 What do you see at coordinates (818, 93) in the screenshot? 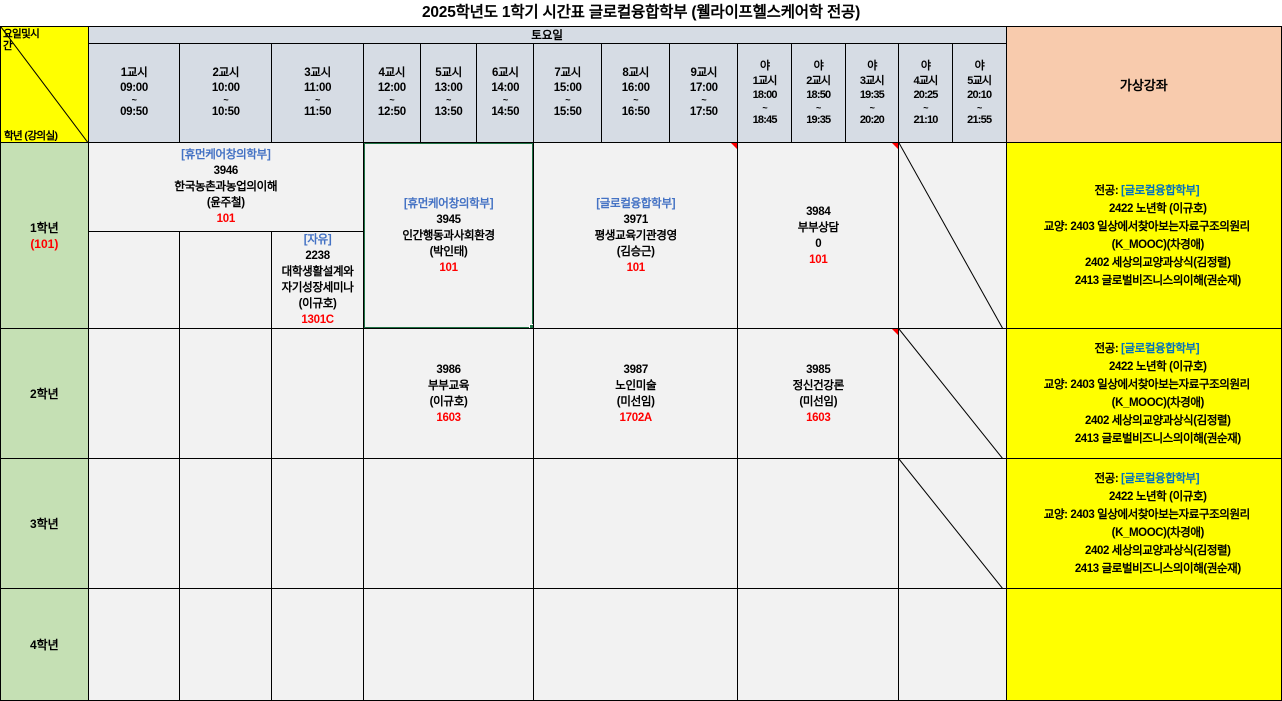
I see `night-period-header-2: 야 2교시 18:50 ~ 19:35` at bounding box center [818, 93].